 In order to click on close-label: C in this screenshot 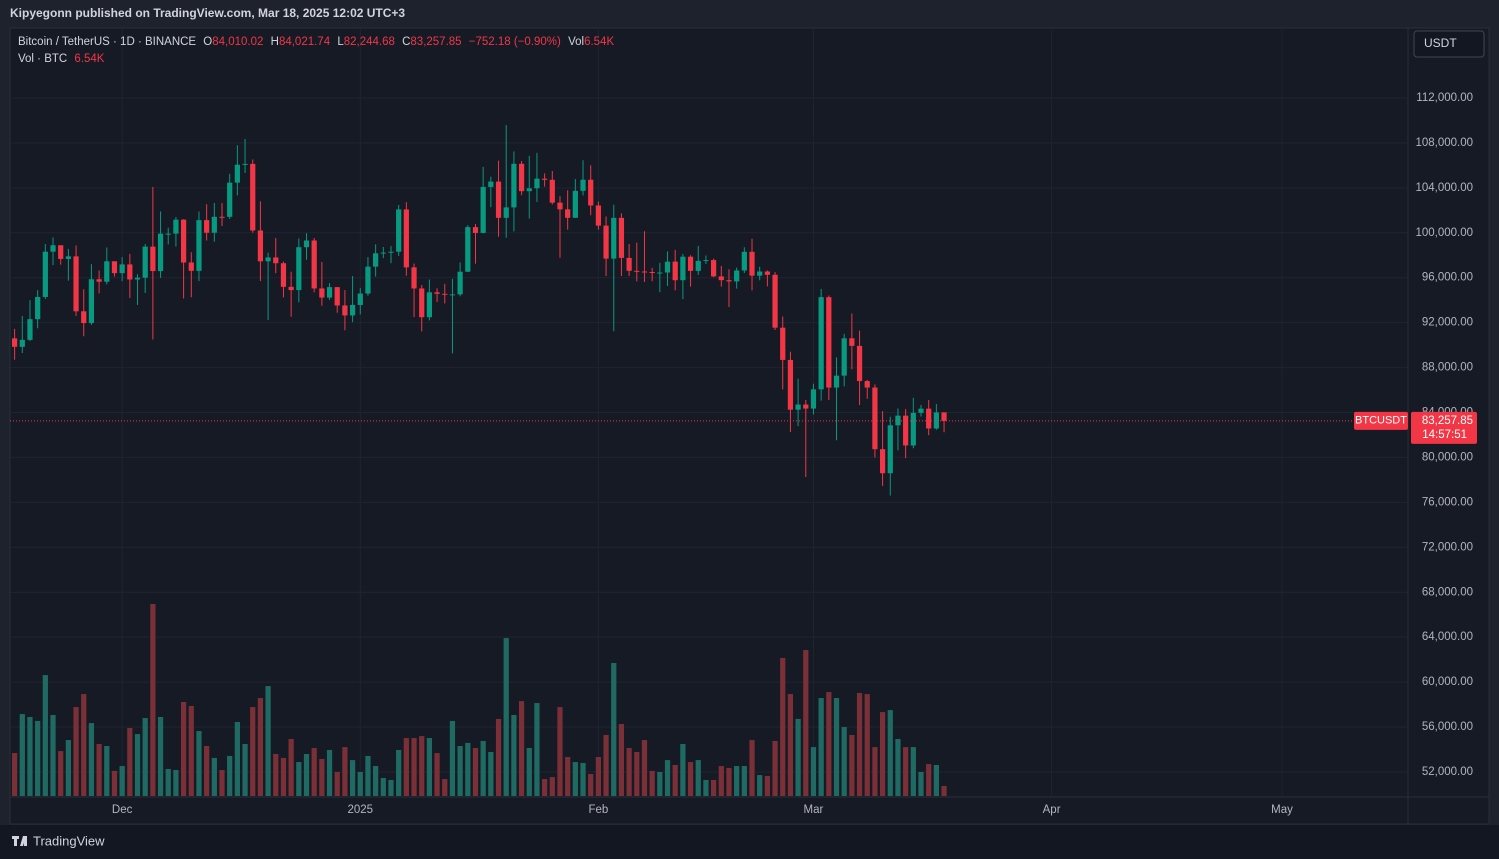, I will do `click(406, 42)`.